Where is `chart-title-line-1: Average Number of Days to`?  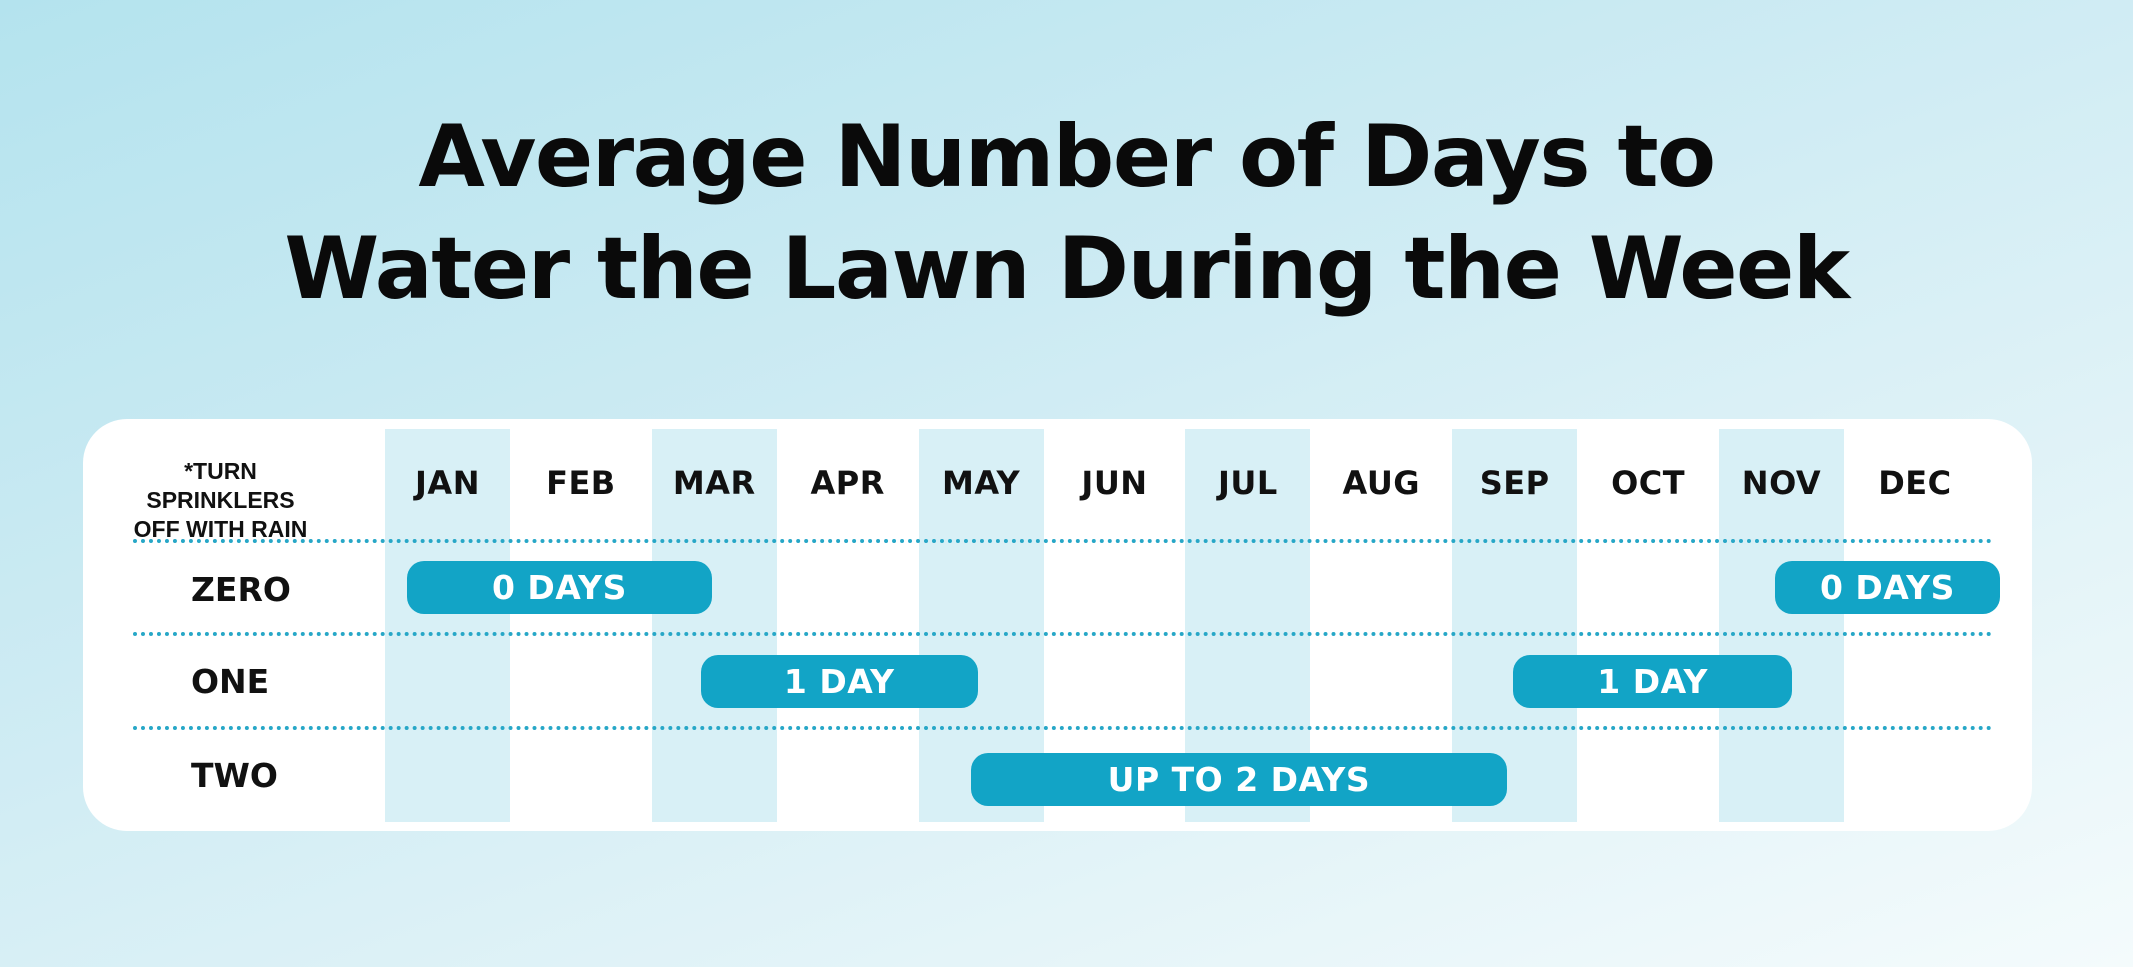
chart-title-line-1: Average Number of Days to is located at coordinates (1067, 157).